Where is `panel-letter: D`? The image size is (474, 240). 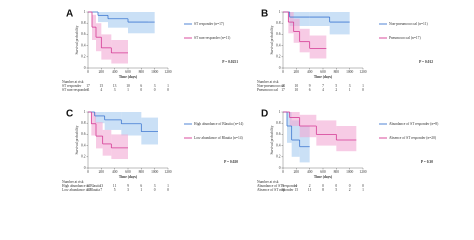
panel-letter: D is located at coordinates (264, 114).